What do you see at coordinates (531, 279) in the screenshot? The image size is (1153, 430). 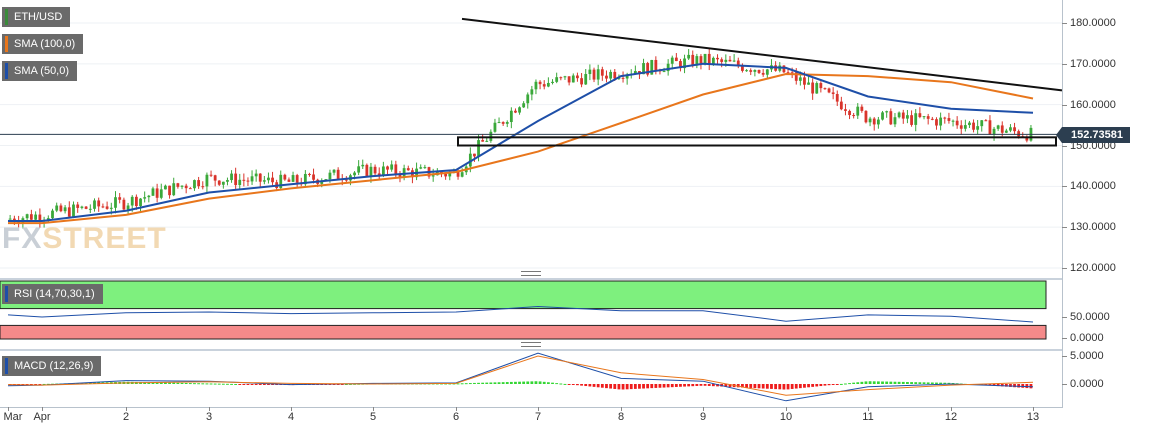 I see `pane-separator-rsi` at bounding box center [531, 279].